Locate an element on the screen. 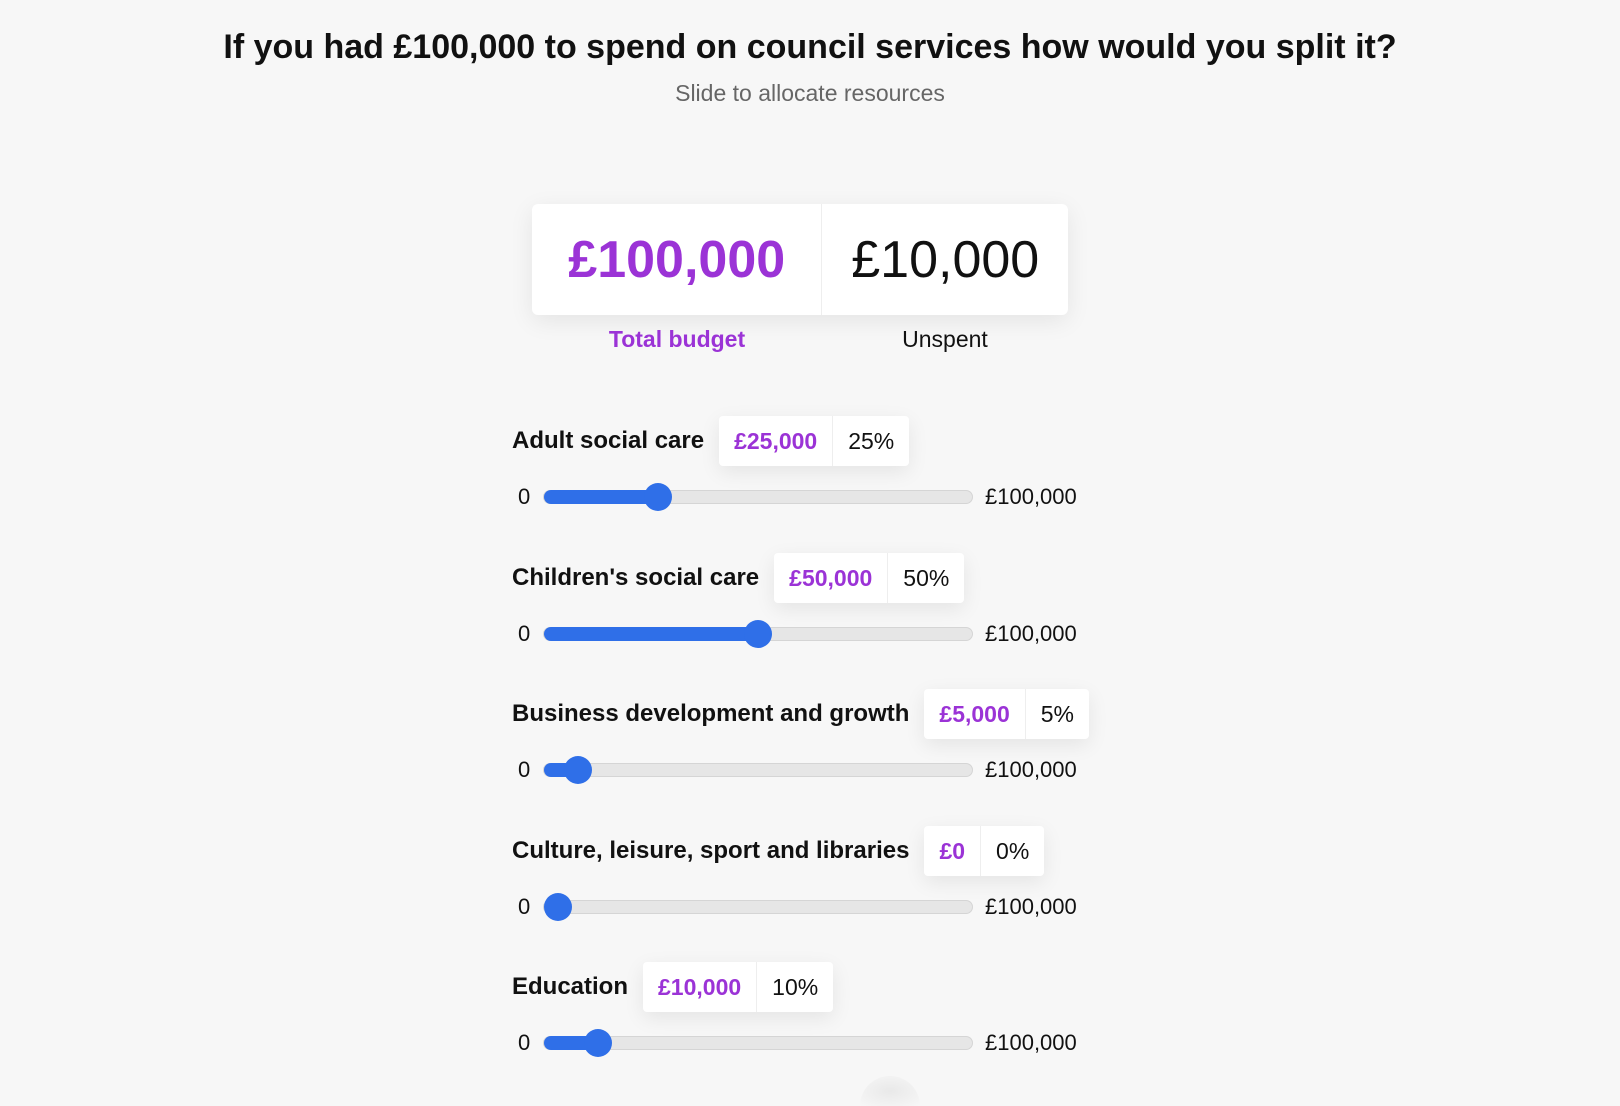 Image resolution: width=1620 pixels, height=1106 pixels. budget-summary-card: £100,000 £10,000 is located at coordinates (800, 259).